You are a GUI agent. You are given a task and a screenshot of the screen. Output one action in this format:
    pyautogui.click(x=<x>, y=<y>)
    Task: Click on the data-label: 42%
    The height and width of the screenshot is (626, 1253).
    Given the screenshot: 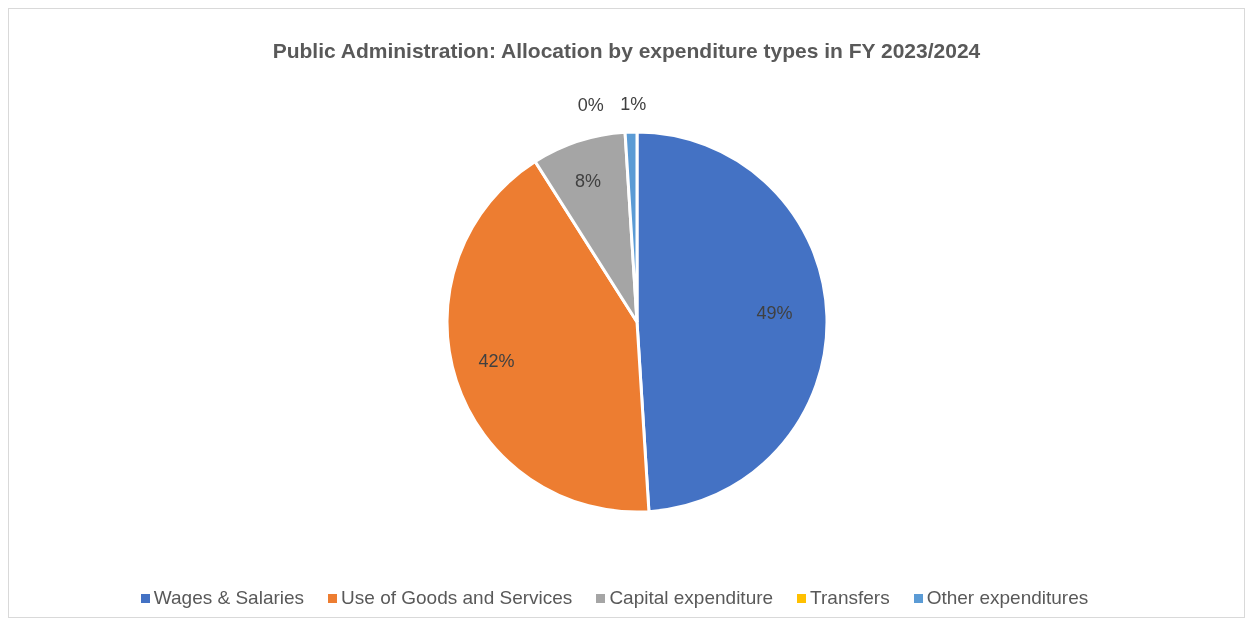 What is the action you would take?
    pyautogui.click(x=496, y=361)
    